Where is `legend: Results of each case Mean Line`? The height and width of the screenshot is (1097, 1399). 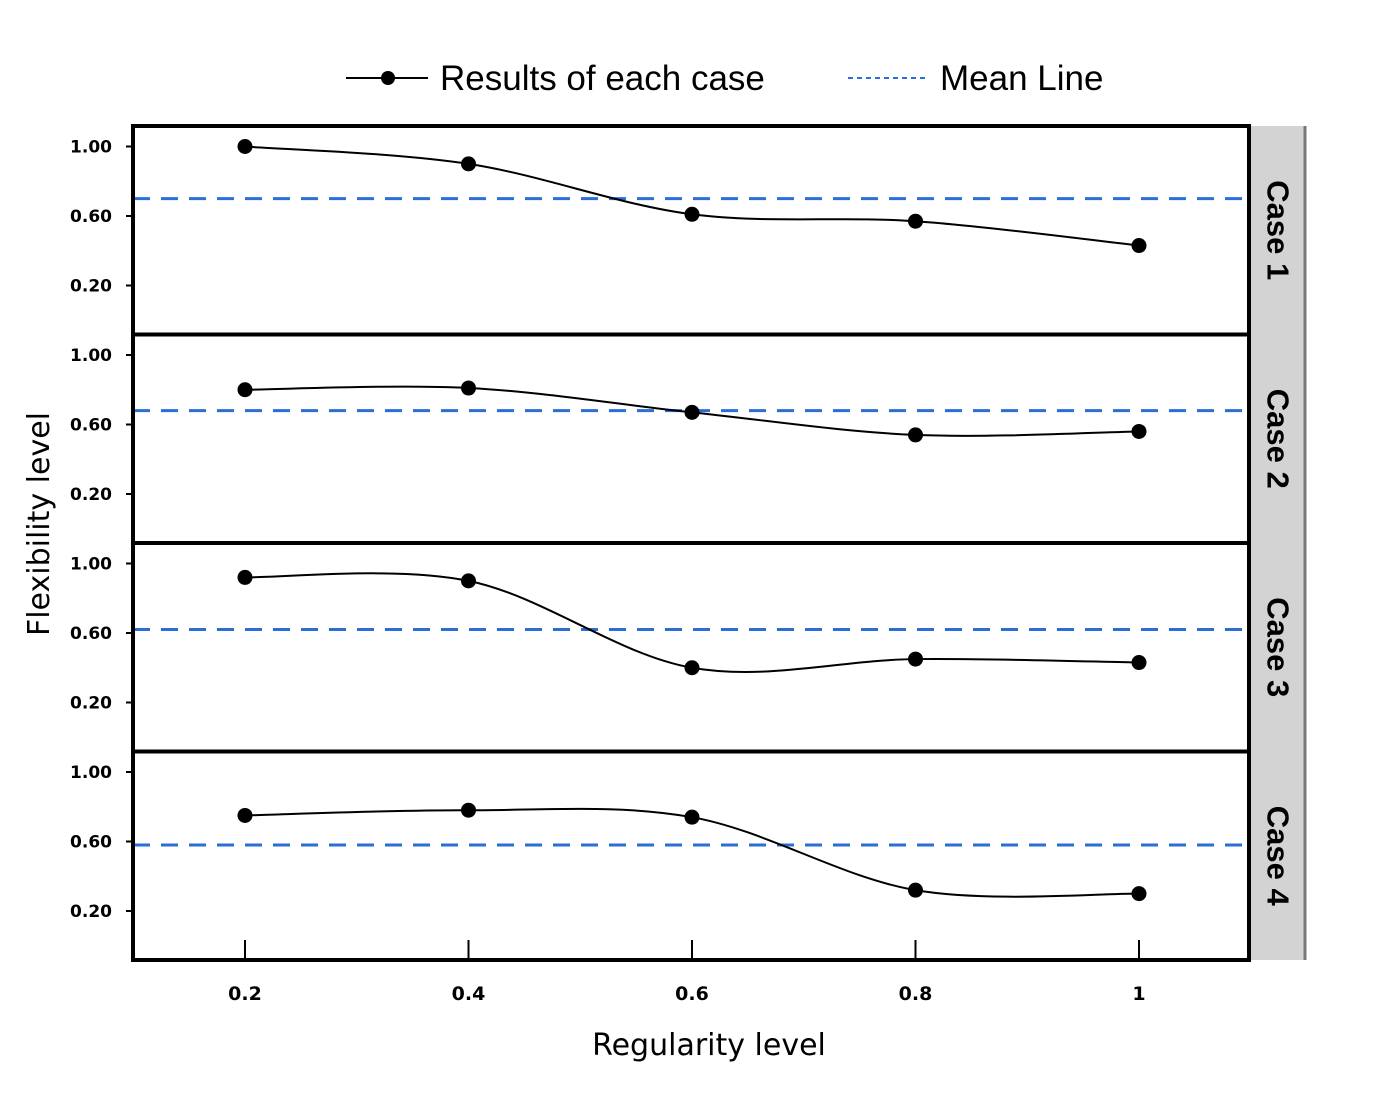 legend: Results of each case Mean Line is located at coordinates (724, 78).